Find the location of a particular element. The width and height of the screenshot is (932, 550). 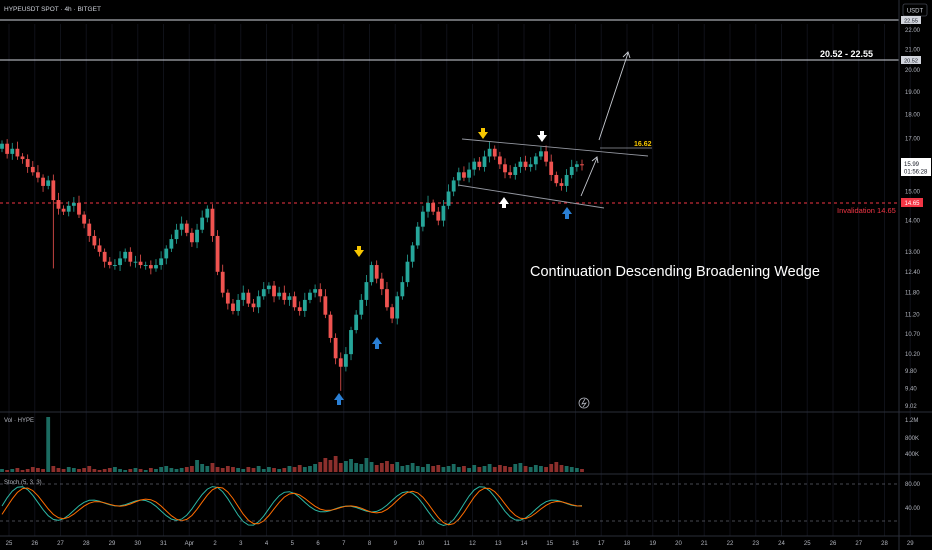

time-tick: 2 is located at coordinates (215, 544).